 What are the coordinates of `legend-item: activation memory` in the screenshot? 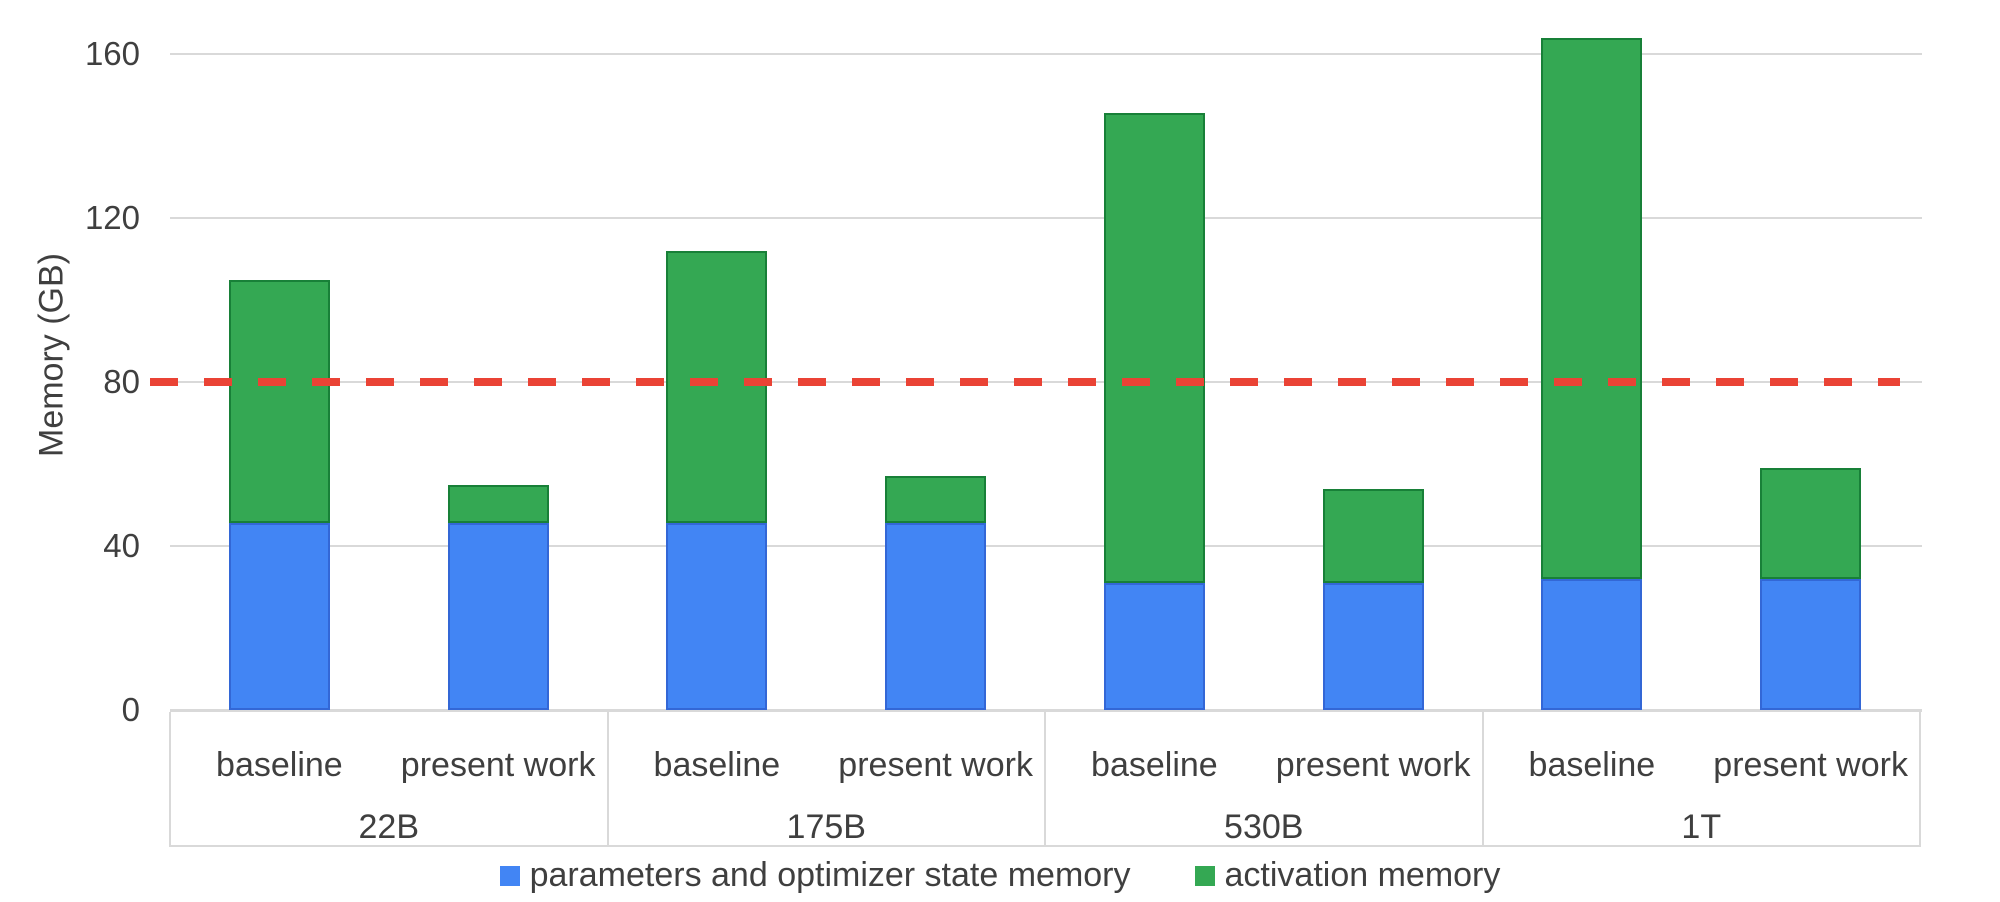 It's located at (1347, 875).